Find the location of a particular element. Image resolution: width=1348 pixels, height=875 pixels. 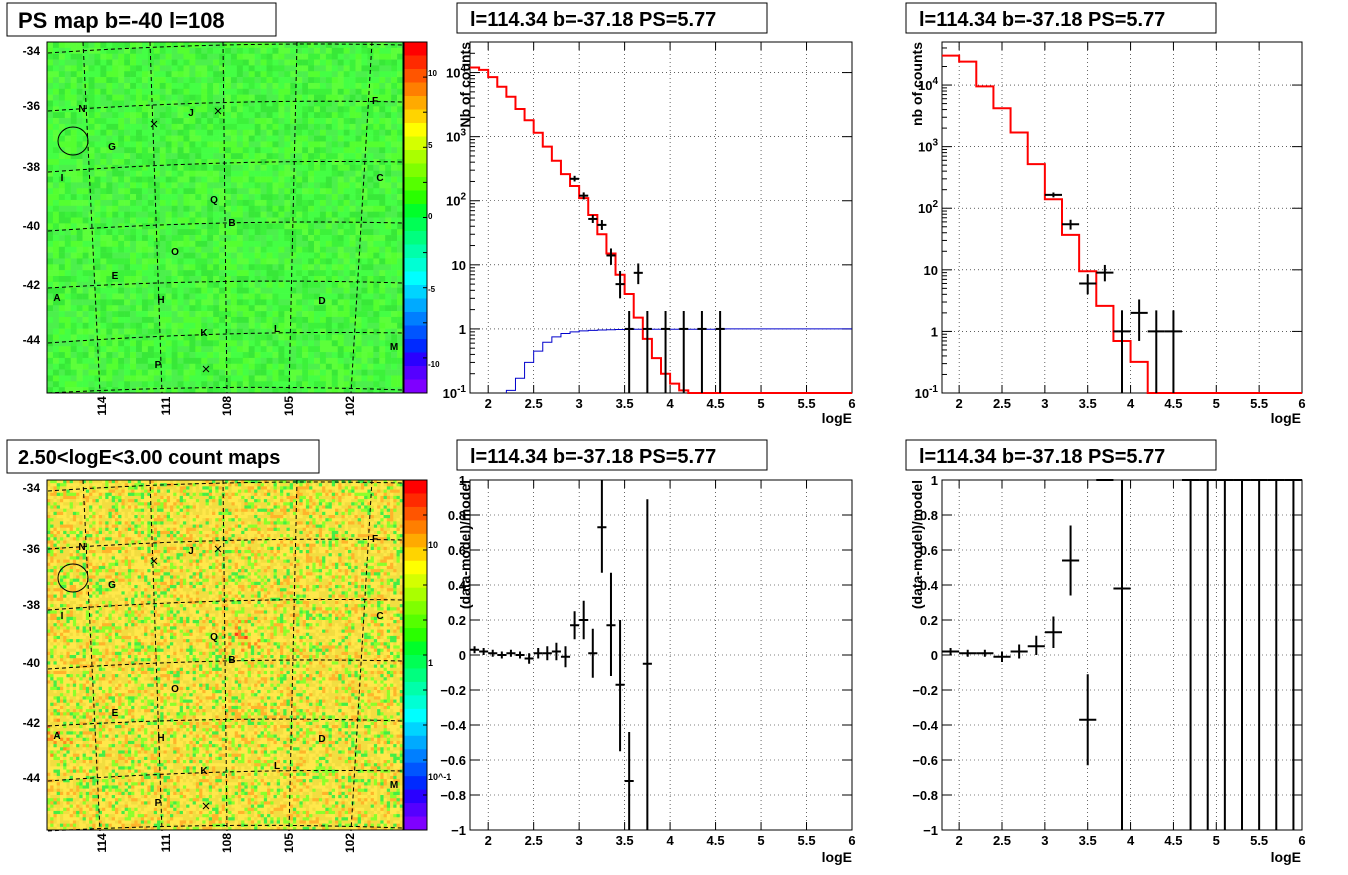

y-tick: -42 is located at coordinates (32, 285).